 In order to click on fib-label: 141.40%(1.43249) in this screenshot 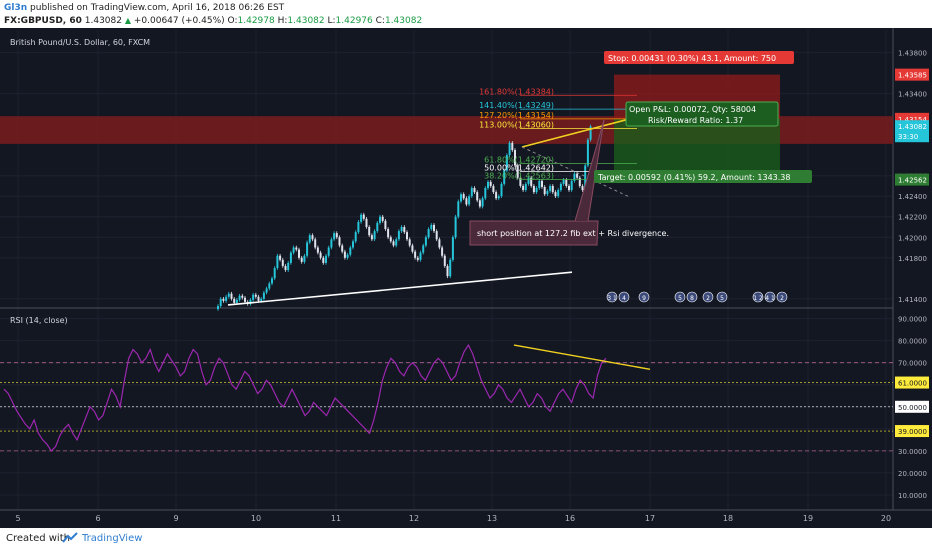, I will do `click(516, 105)`.